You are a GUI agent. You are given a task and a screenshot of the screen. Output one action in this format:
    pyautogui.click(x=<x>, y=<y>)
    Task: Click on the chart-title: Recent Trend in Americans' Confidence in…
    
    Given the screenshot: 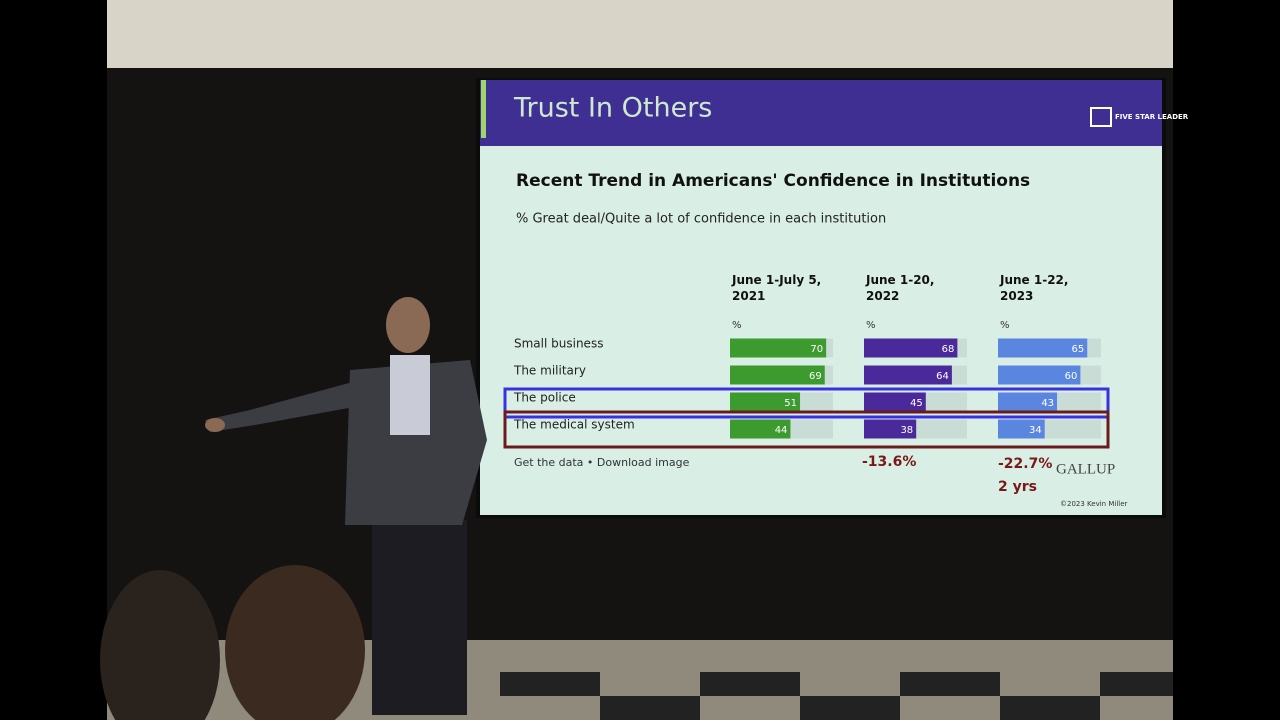 What is the action you would take?
    pyautogui.click(x=773, y=181)
    